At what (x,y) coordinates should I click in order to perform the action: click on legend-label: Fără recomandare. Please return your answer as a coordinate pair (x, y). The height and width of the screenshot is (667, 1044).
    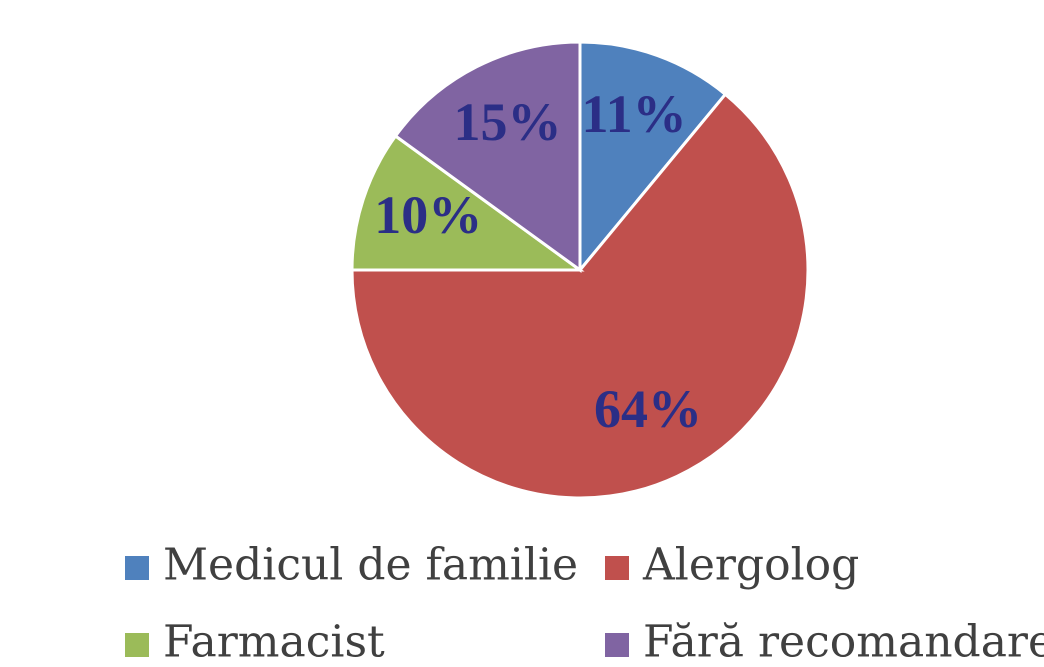
    Looking at the image, I should click on (843, 642).